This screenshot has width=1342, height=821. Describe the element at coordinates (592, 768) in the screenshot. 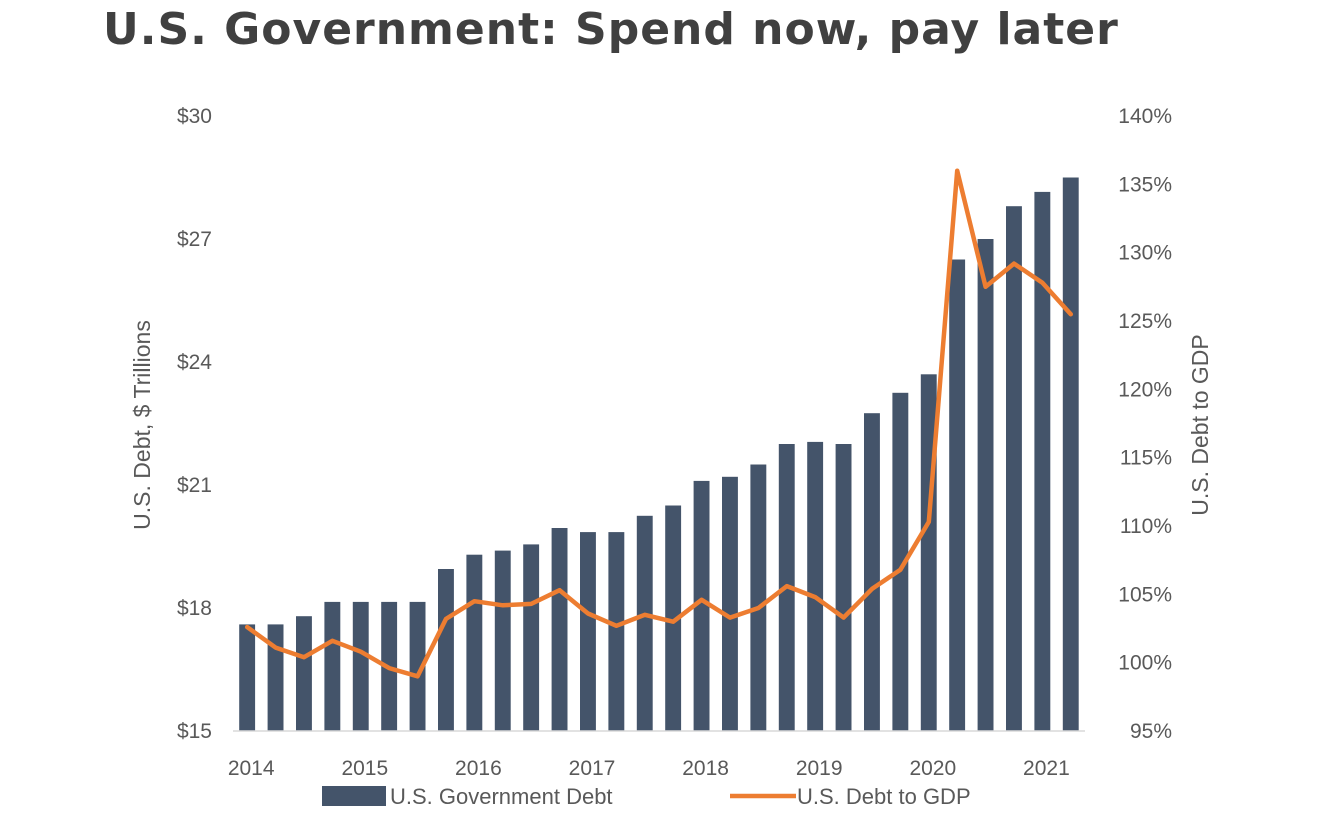

I see `x-tick-label: 2017` at that location.